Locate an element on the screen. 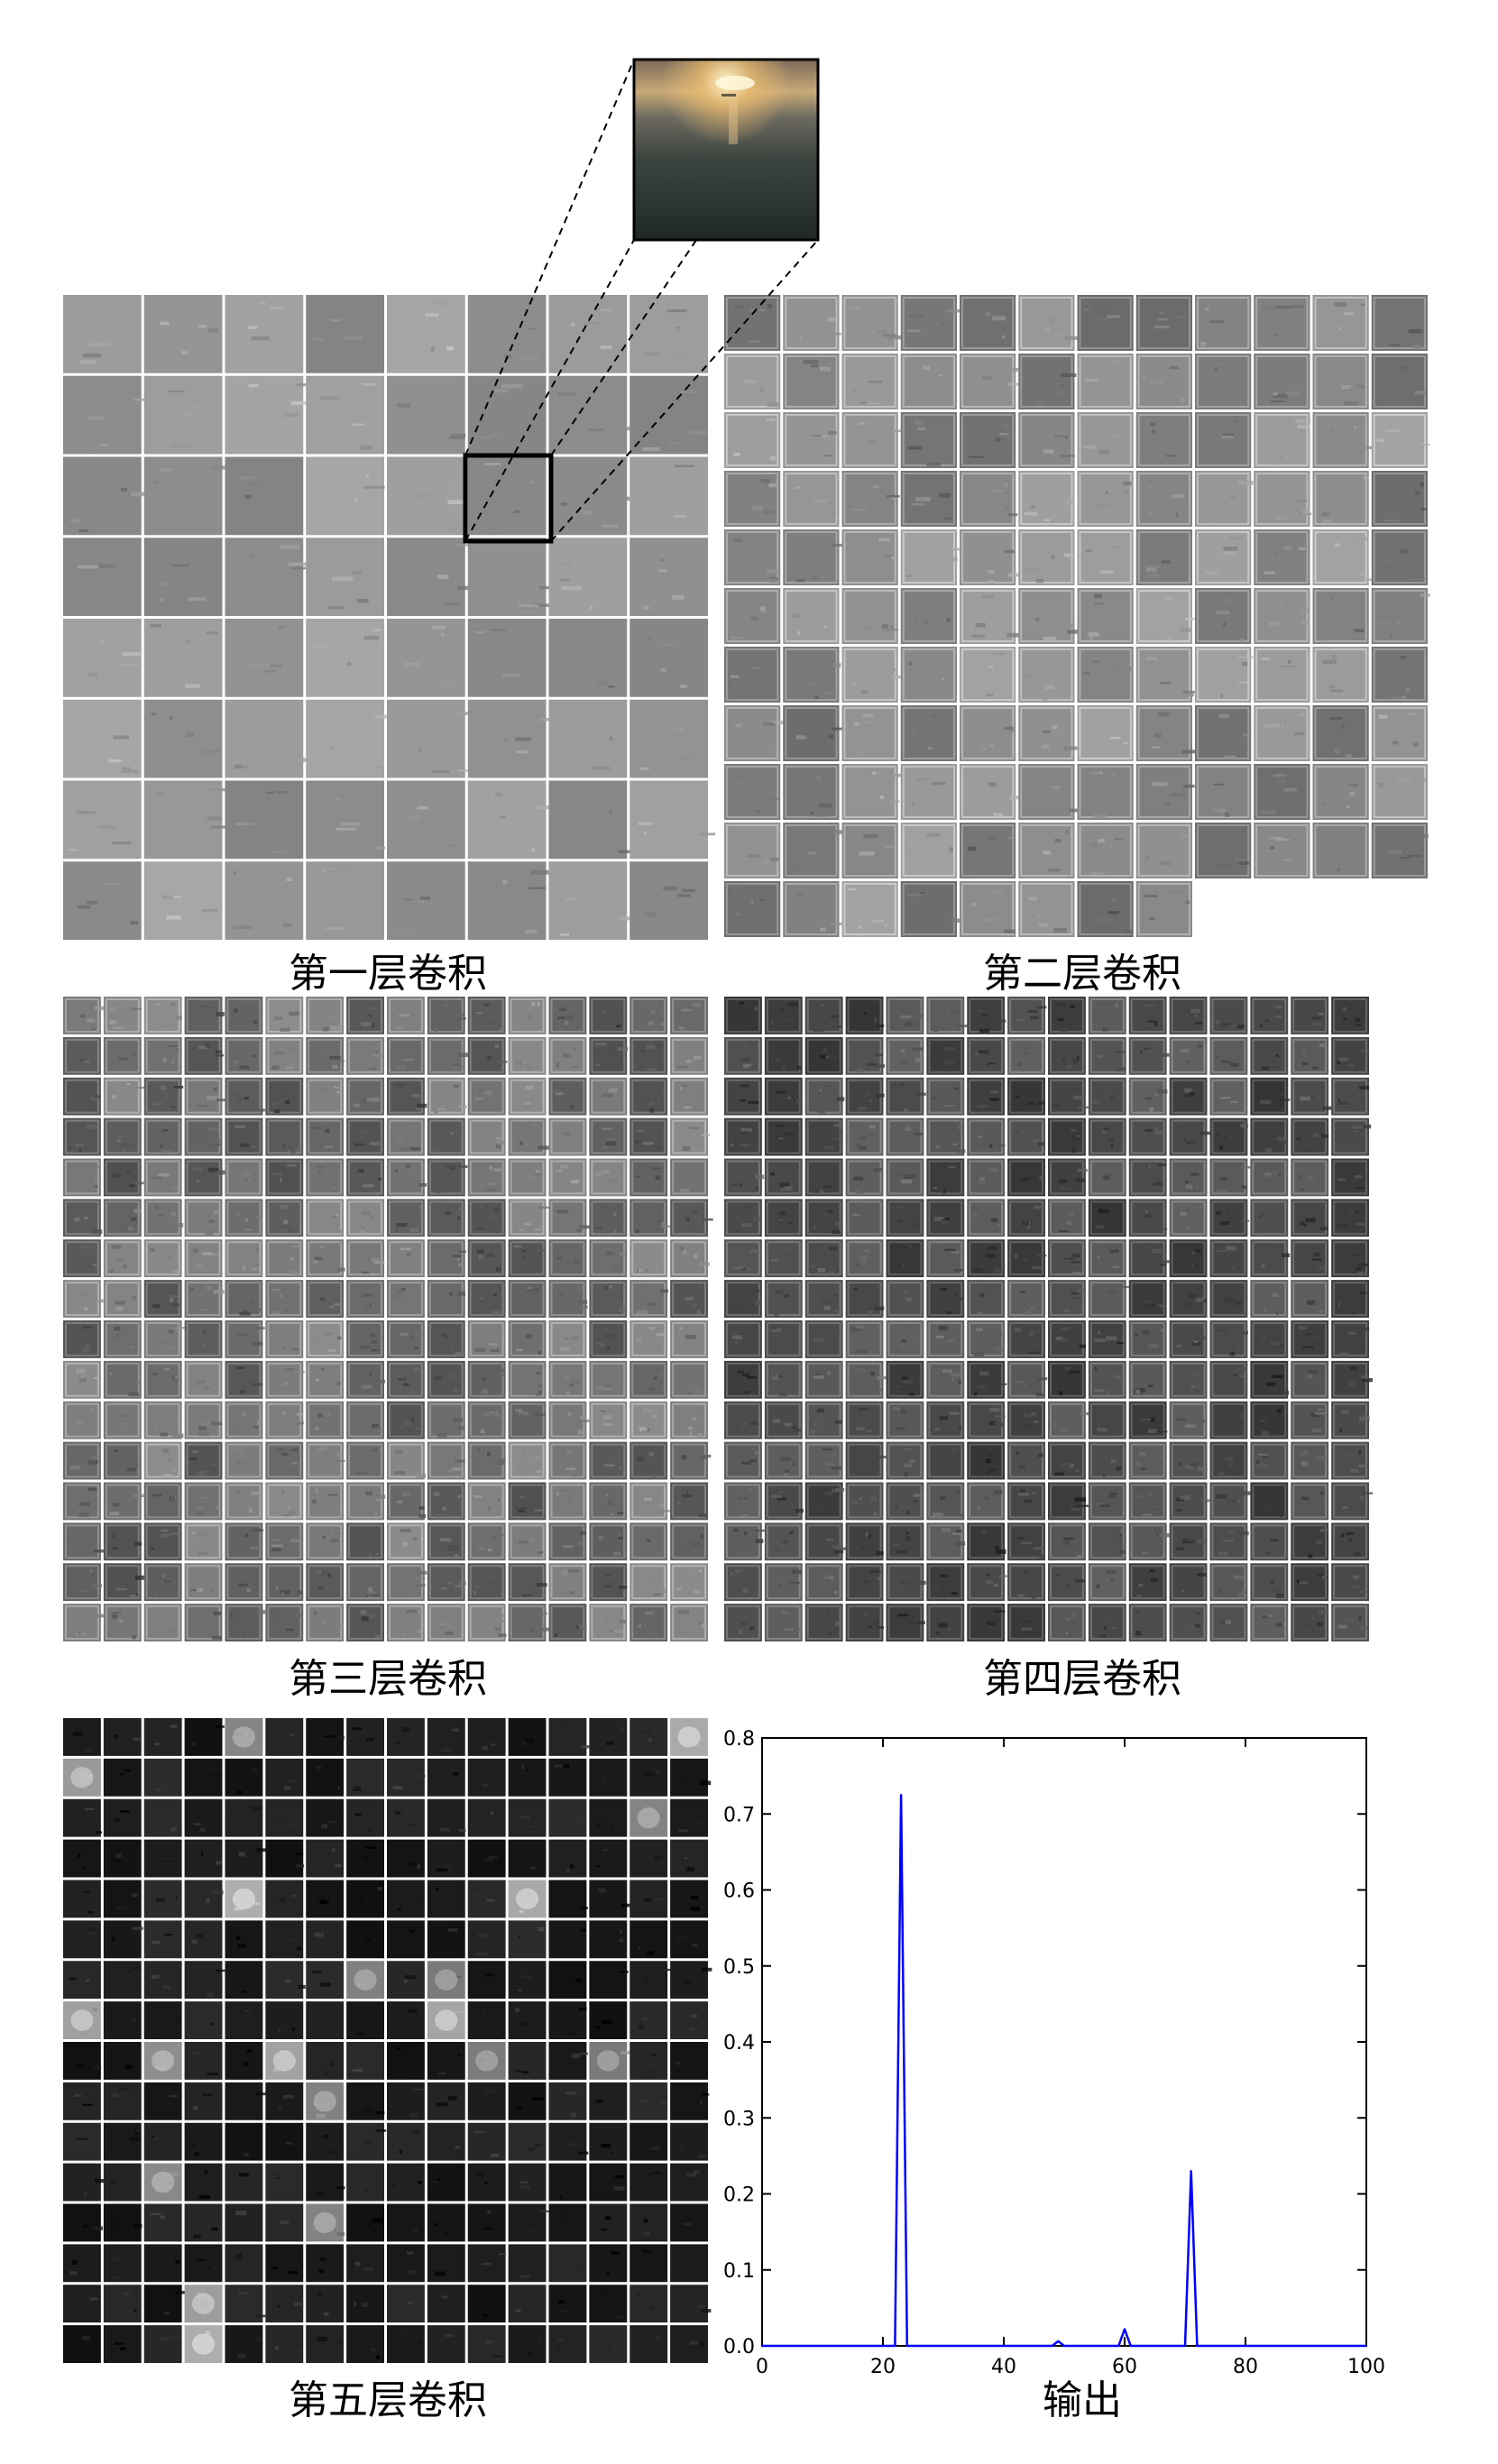  zoom-source-box is located at coordinates (508, 498).